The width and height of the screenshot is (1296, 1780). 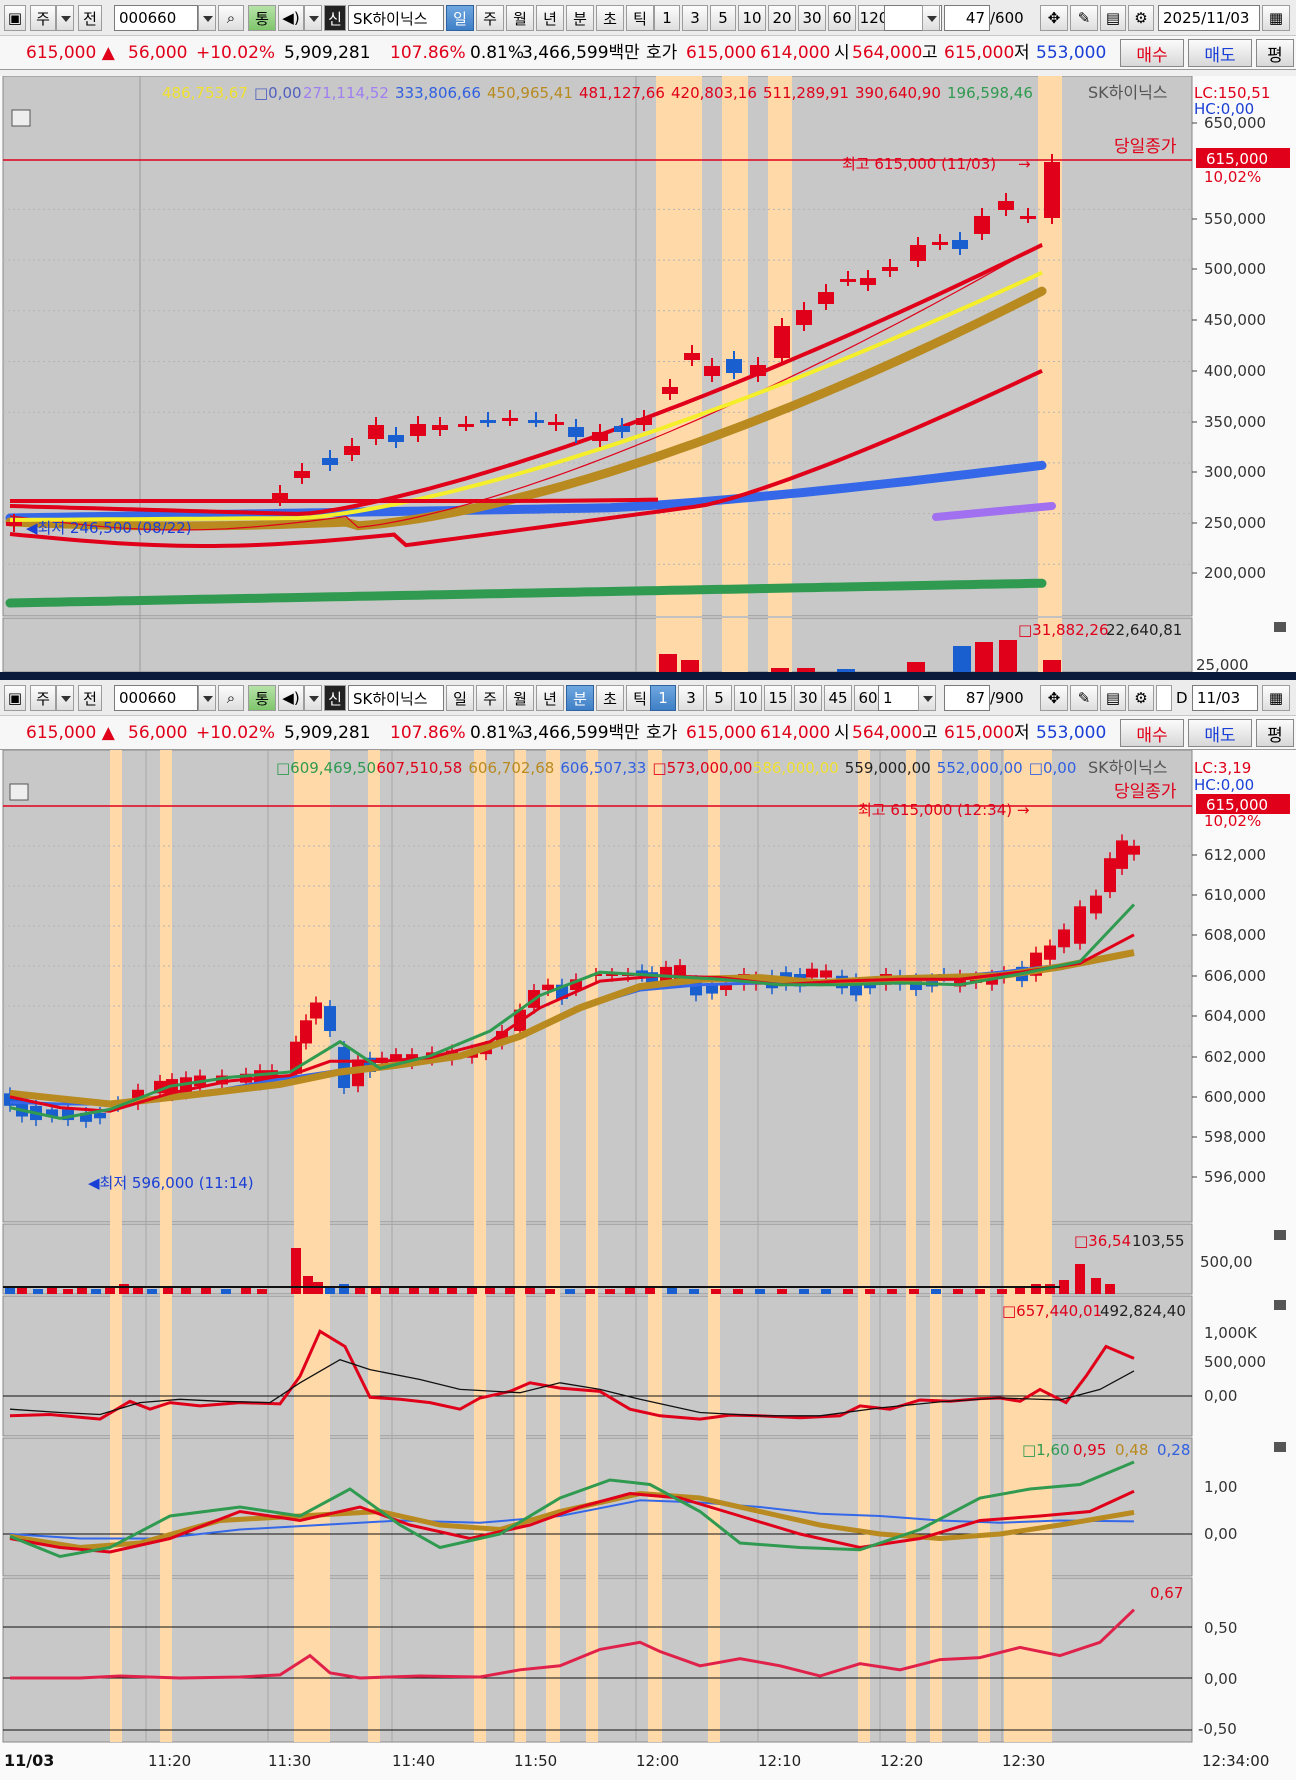 I want to click on highlight-band, so click(x=374, y=1246).